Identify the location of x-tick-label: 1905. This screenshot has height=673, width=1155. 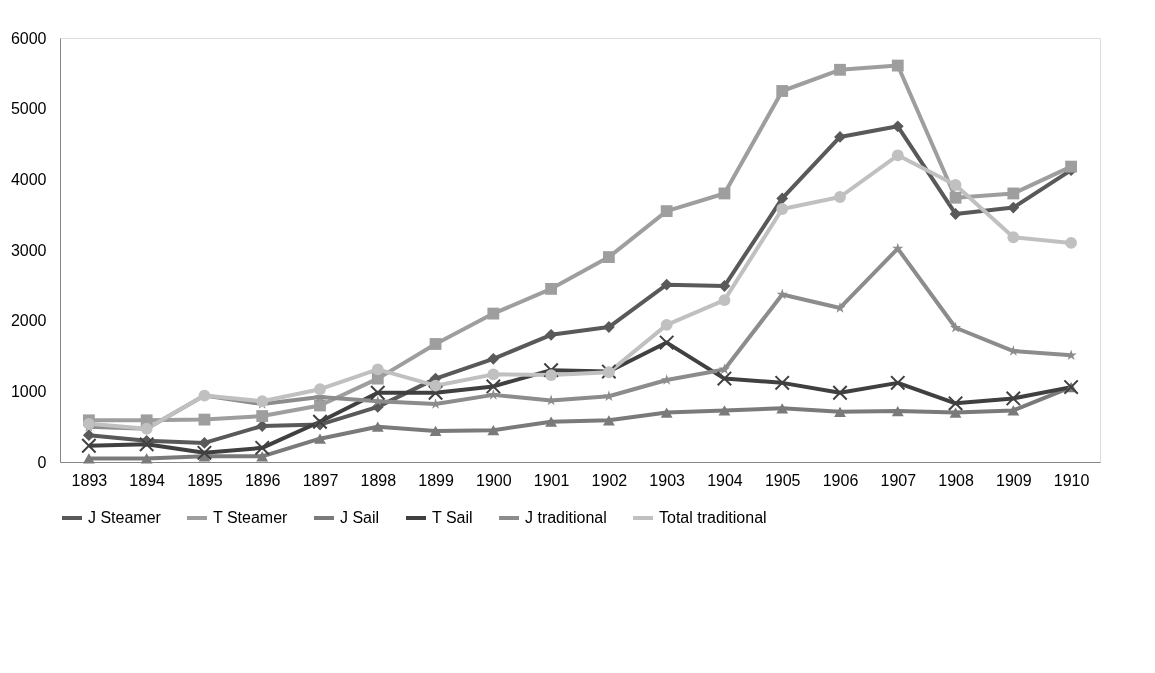
(782, 480).